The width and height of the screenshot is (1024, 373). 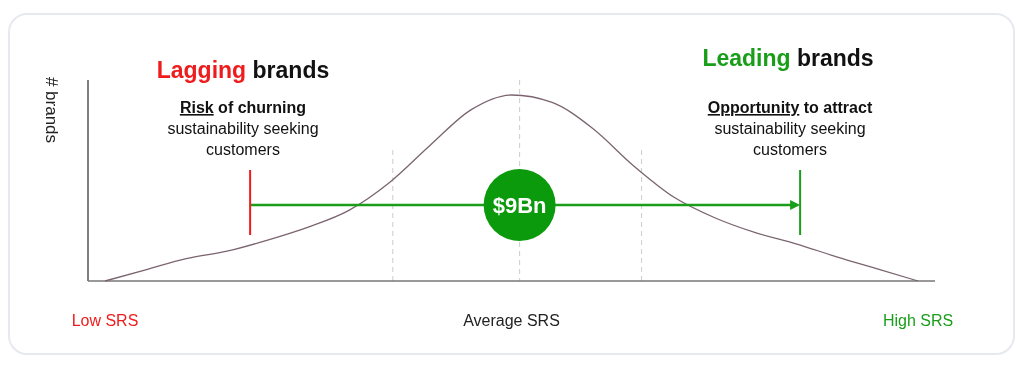 I want to click on annotation: Risk of churning sustainability seeking customers, so click(x=243, y=128).